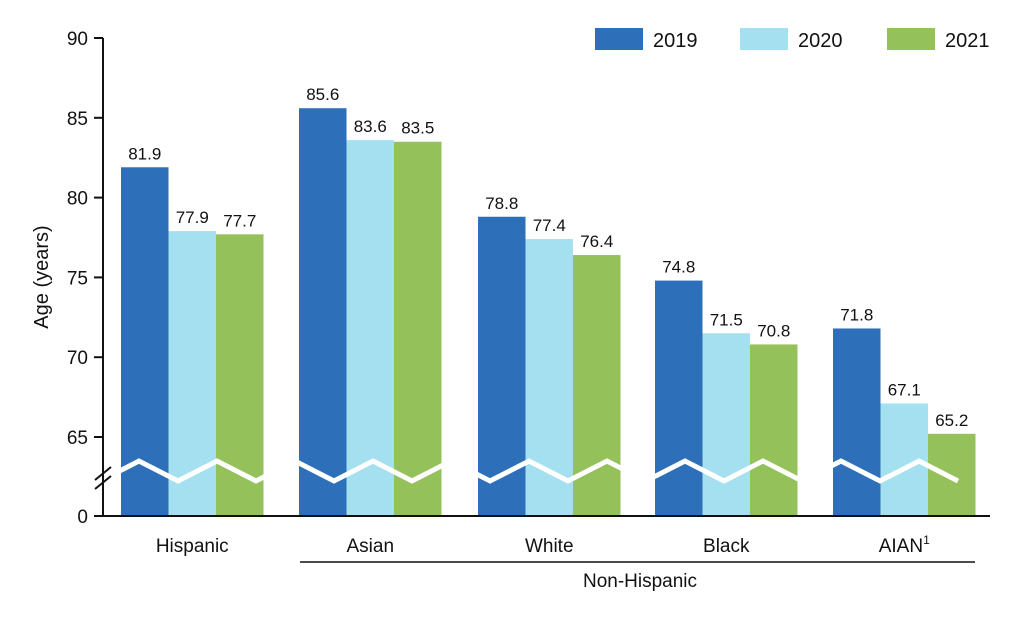 This screenshot has width=1024, height=617. Describe the element at coordinates (904, 389) in the screenshot. I see `value-label-aian-2020: 67.1` at that location.